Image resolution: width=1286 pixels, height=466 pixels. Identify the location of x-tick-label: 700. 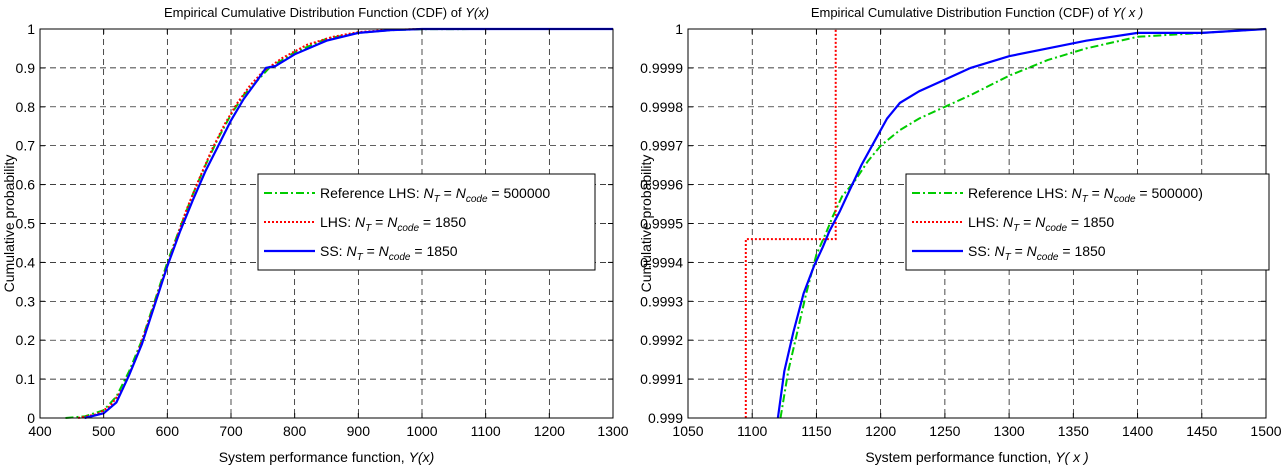
(231, 431).